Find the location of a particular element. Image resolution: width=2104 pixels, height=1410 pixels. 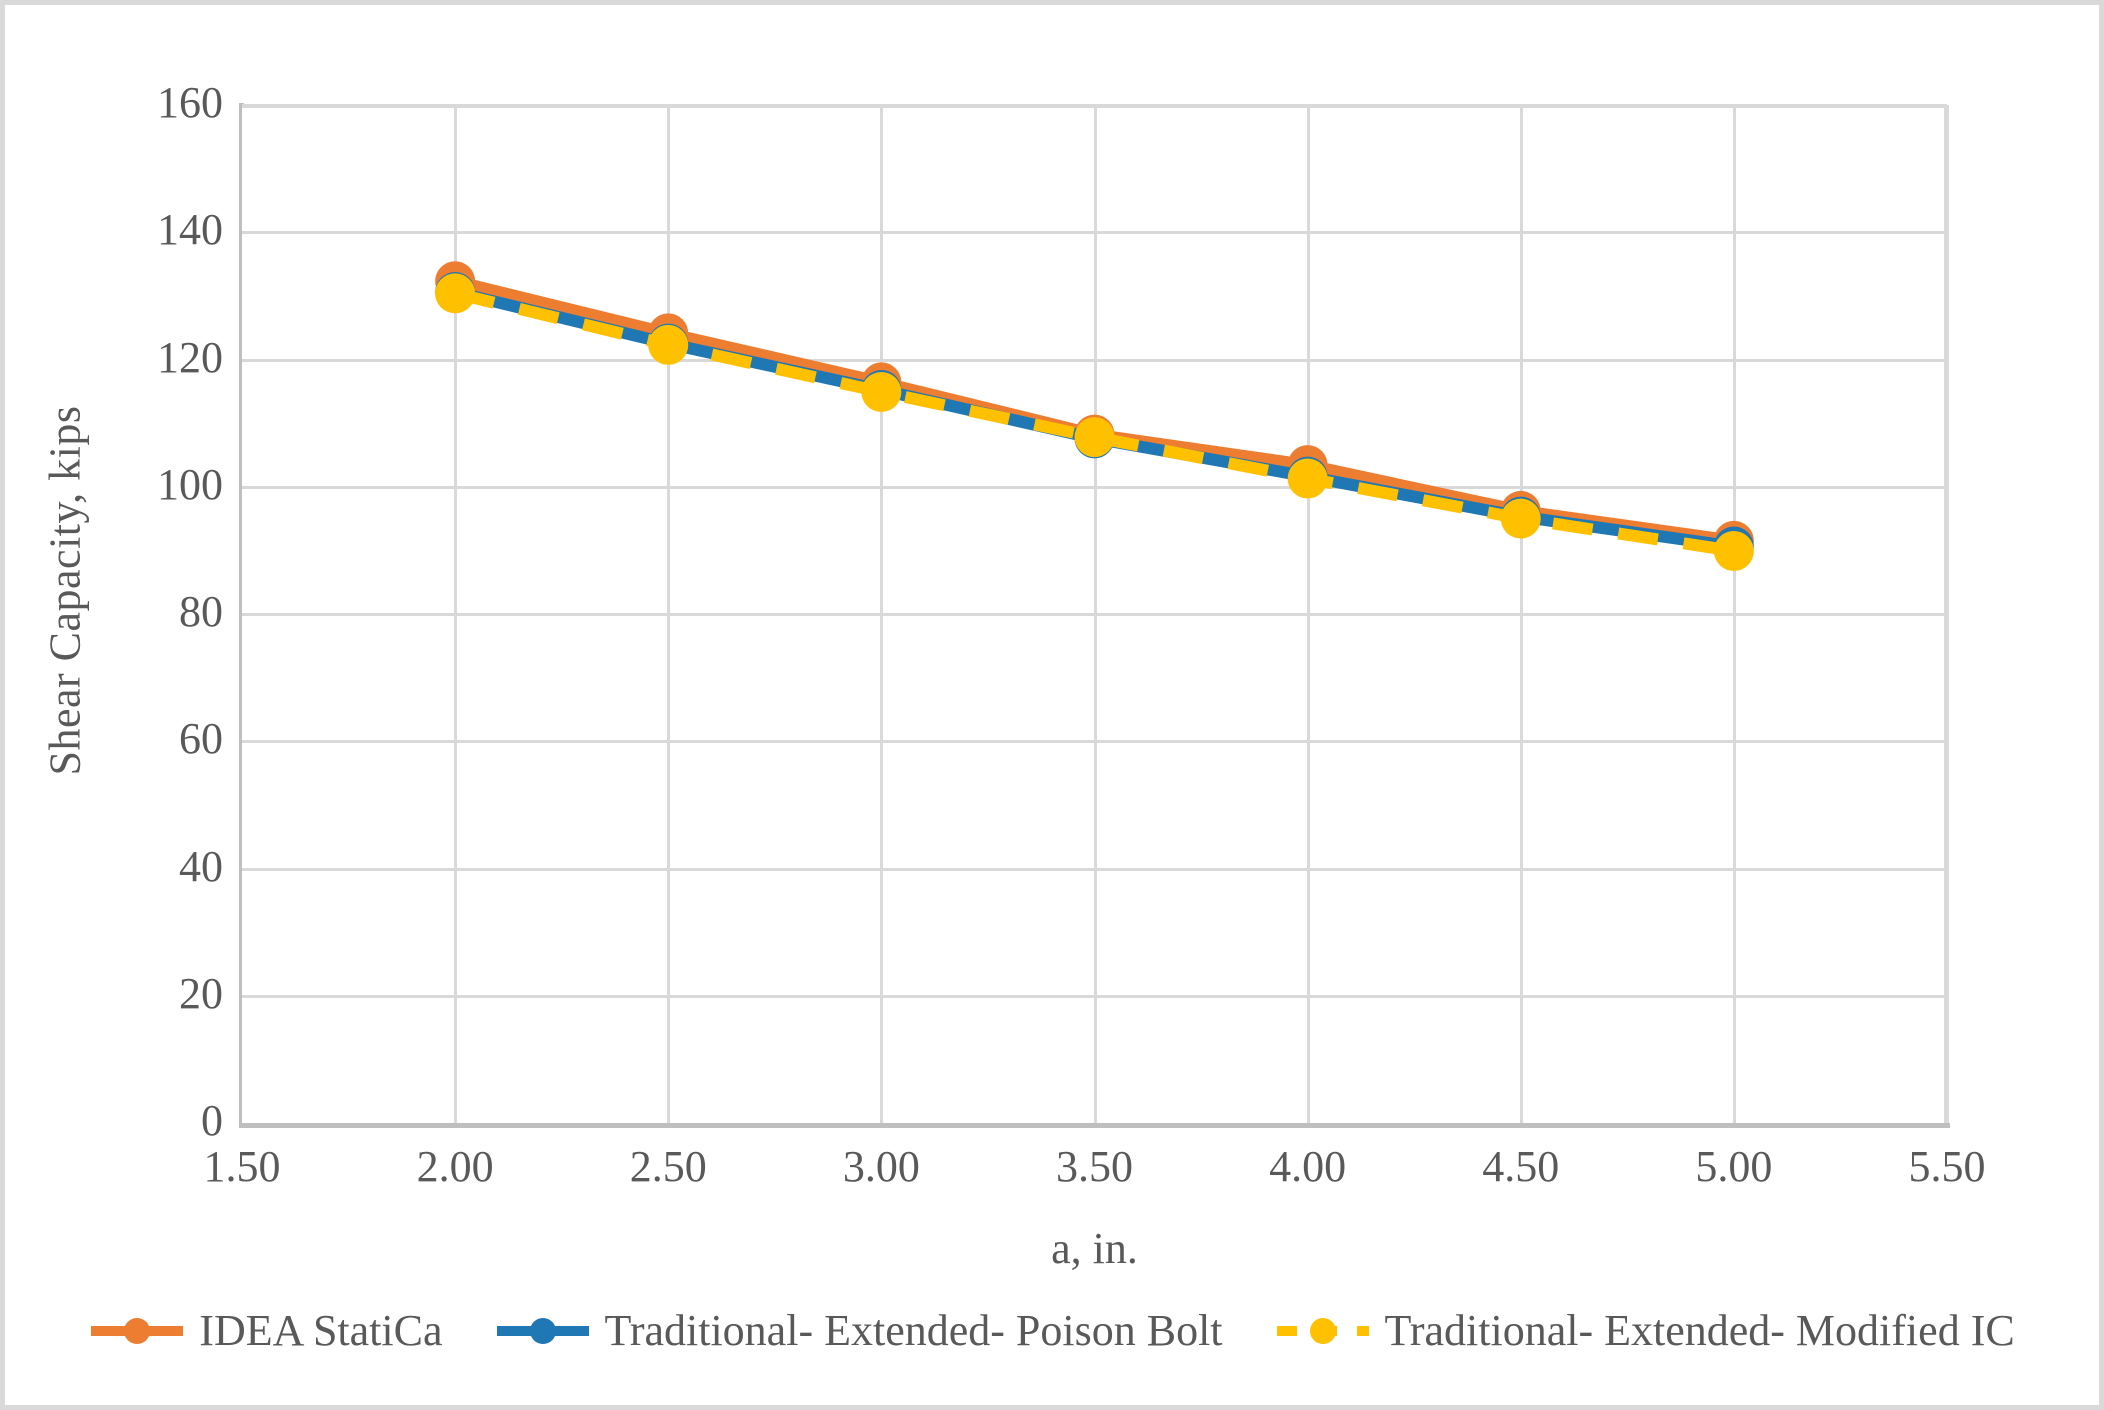

x-tick-label: 3.50 is located at coordinates (1094, 1166).